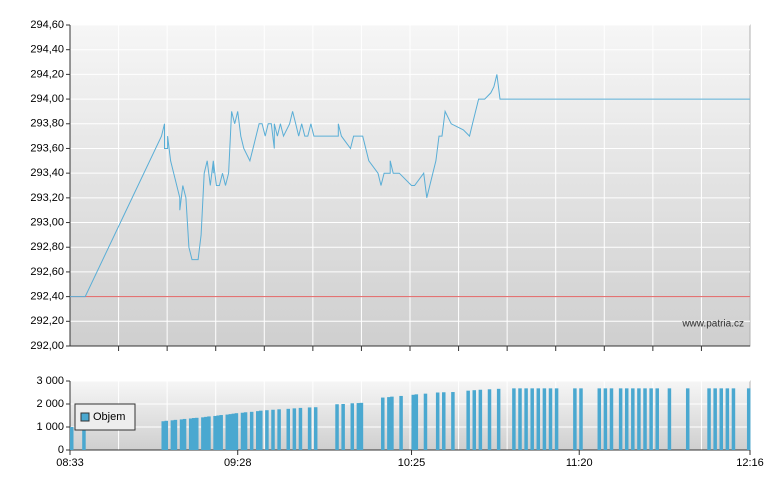 This screenshot has height=490, width=780. I want to click on x-tick-label: 10:25, so click(412, 463).